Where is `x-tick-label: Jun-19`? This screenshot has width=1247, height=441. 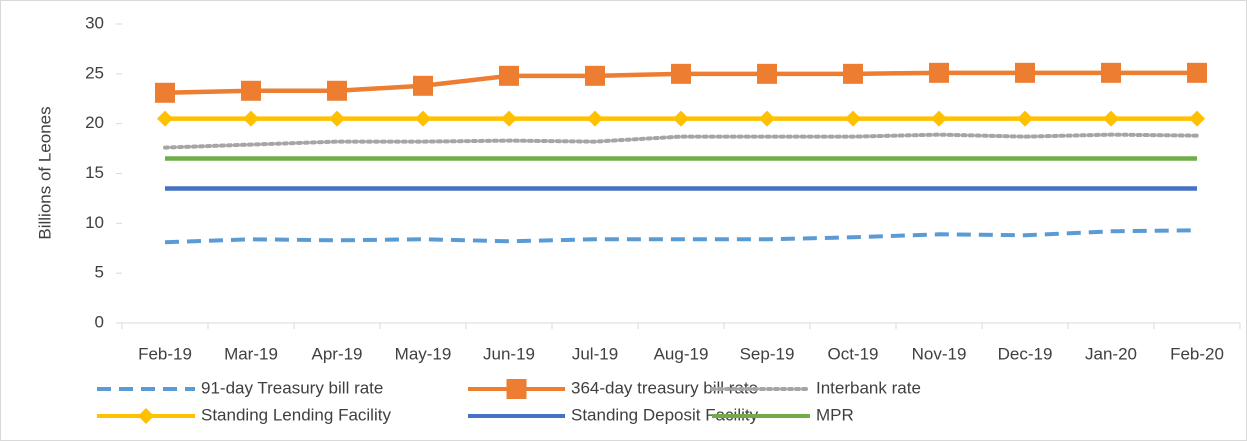 x-tick-label: Jun-19 is located at coordinates (509, 353).